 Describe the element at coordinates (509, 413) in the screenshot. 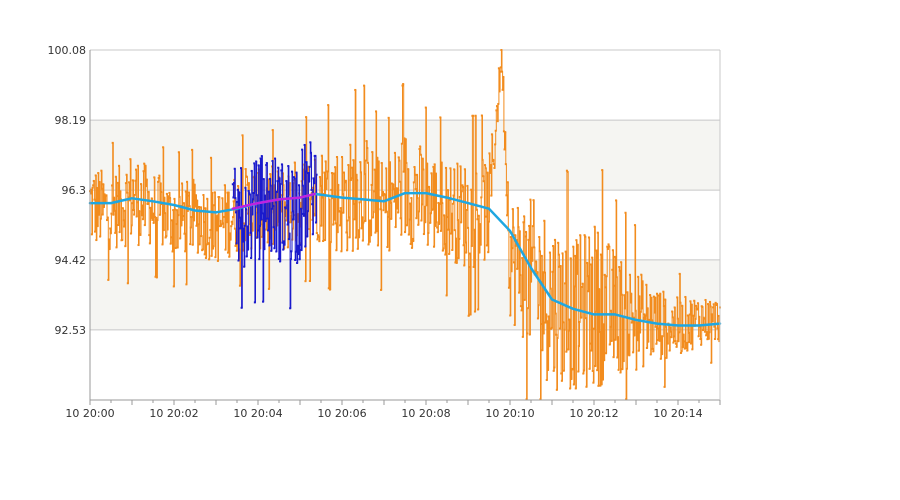

I see `x-tick-label: 10 20:10` at that location.